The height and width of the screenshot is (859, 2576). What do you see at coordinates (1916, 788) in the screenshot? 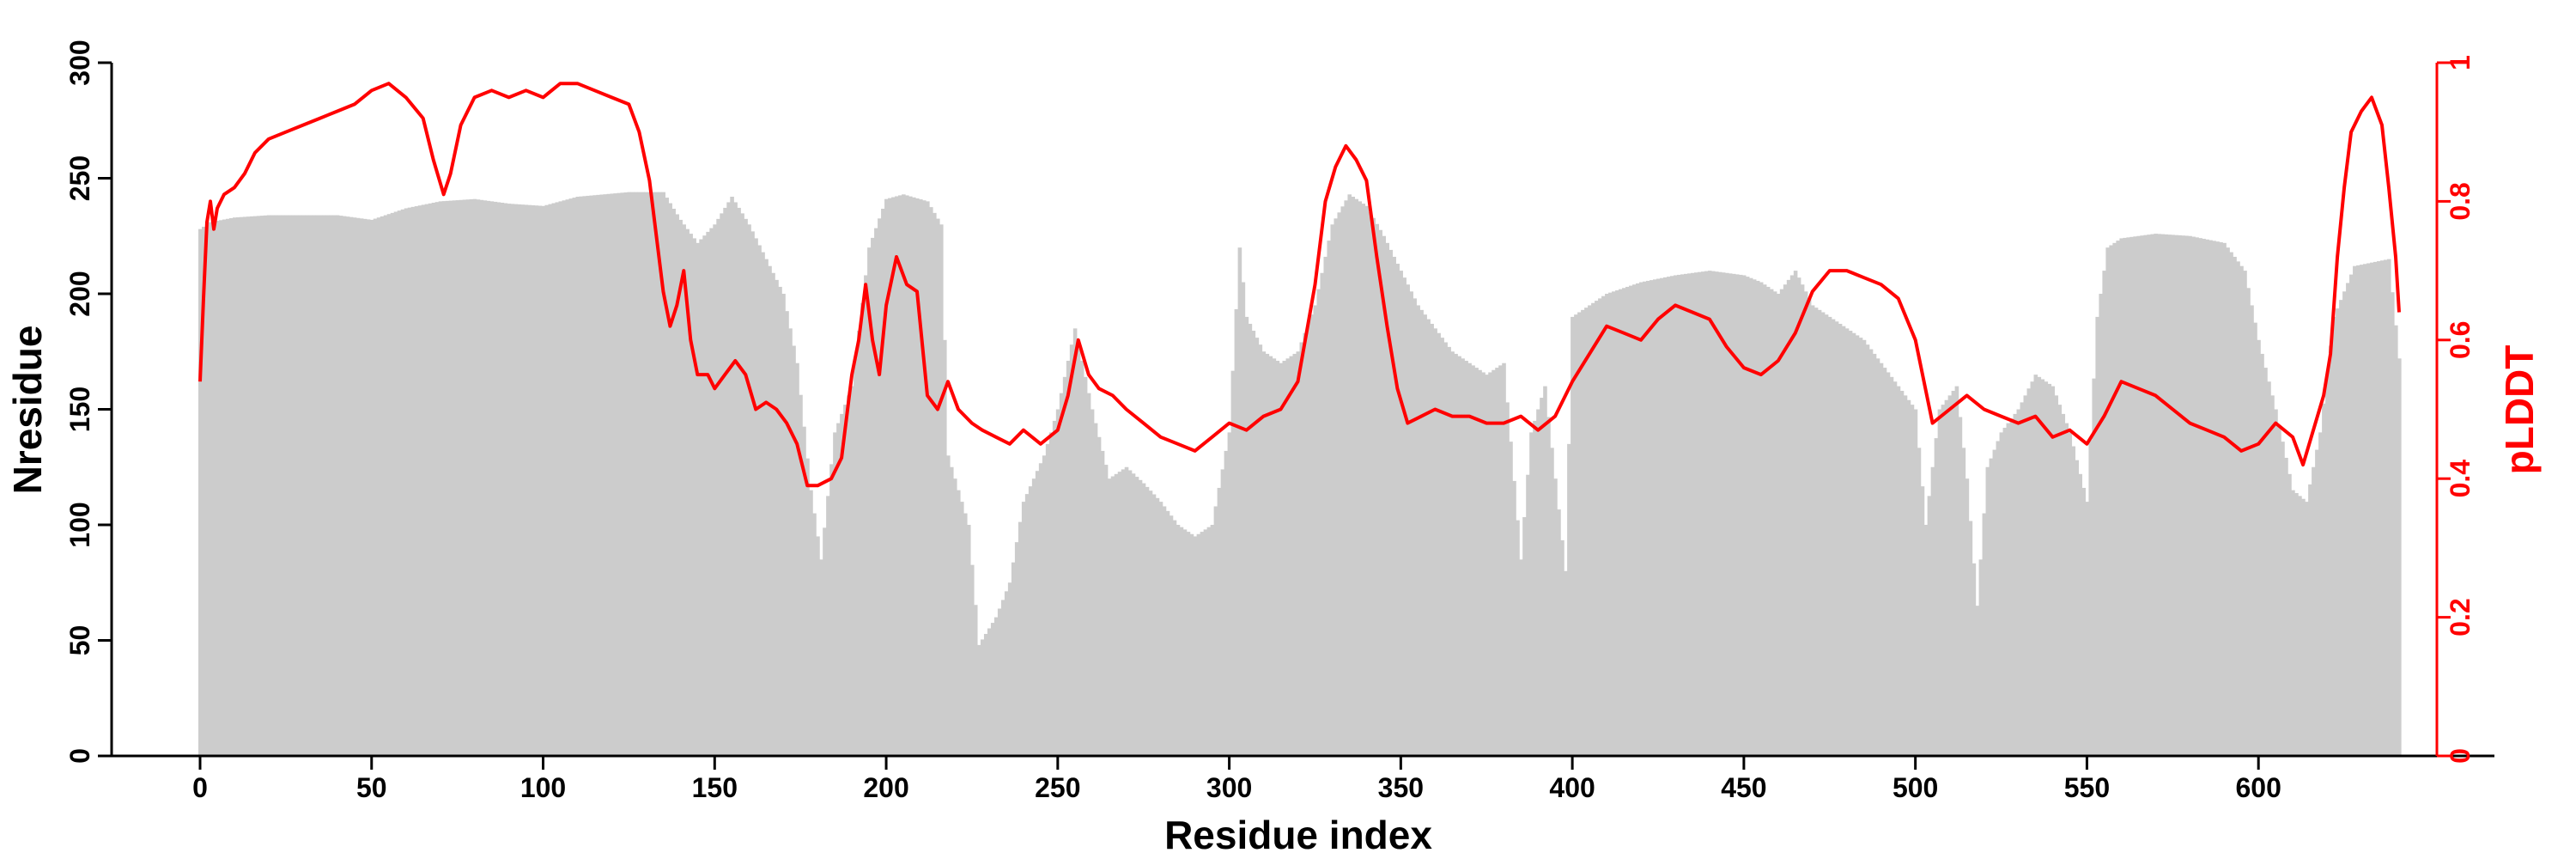
I see `x-tick-label: 500` at bounding box center [1916, 788].